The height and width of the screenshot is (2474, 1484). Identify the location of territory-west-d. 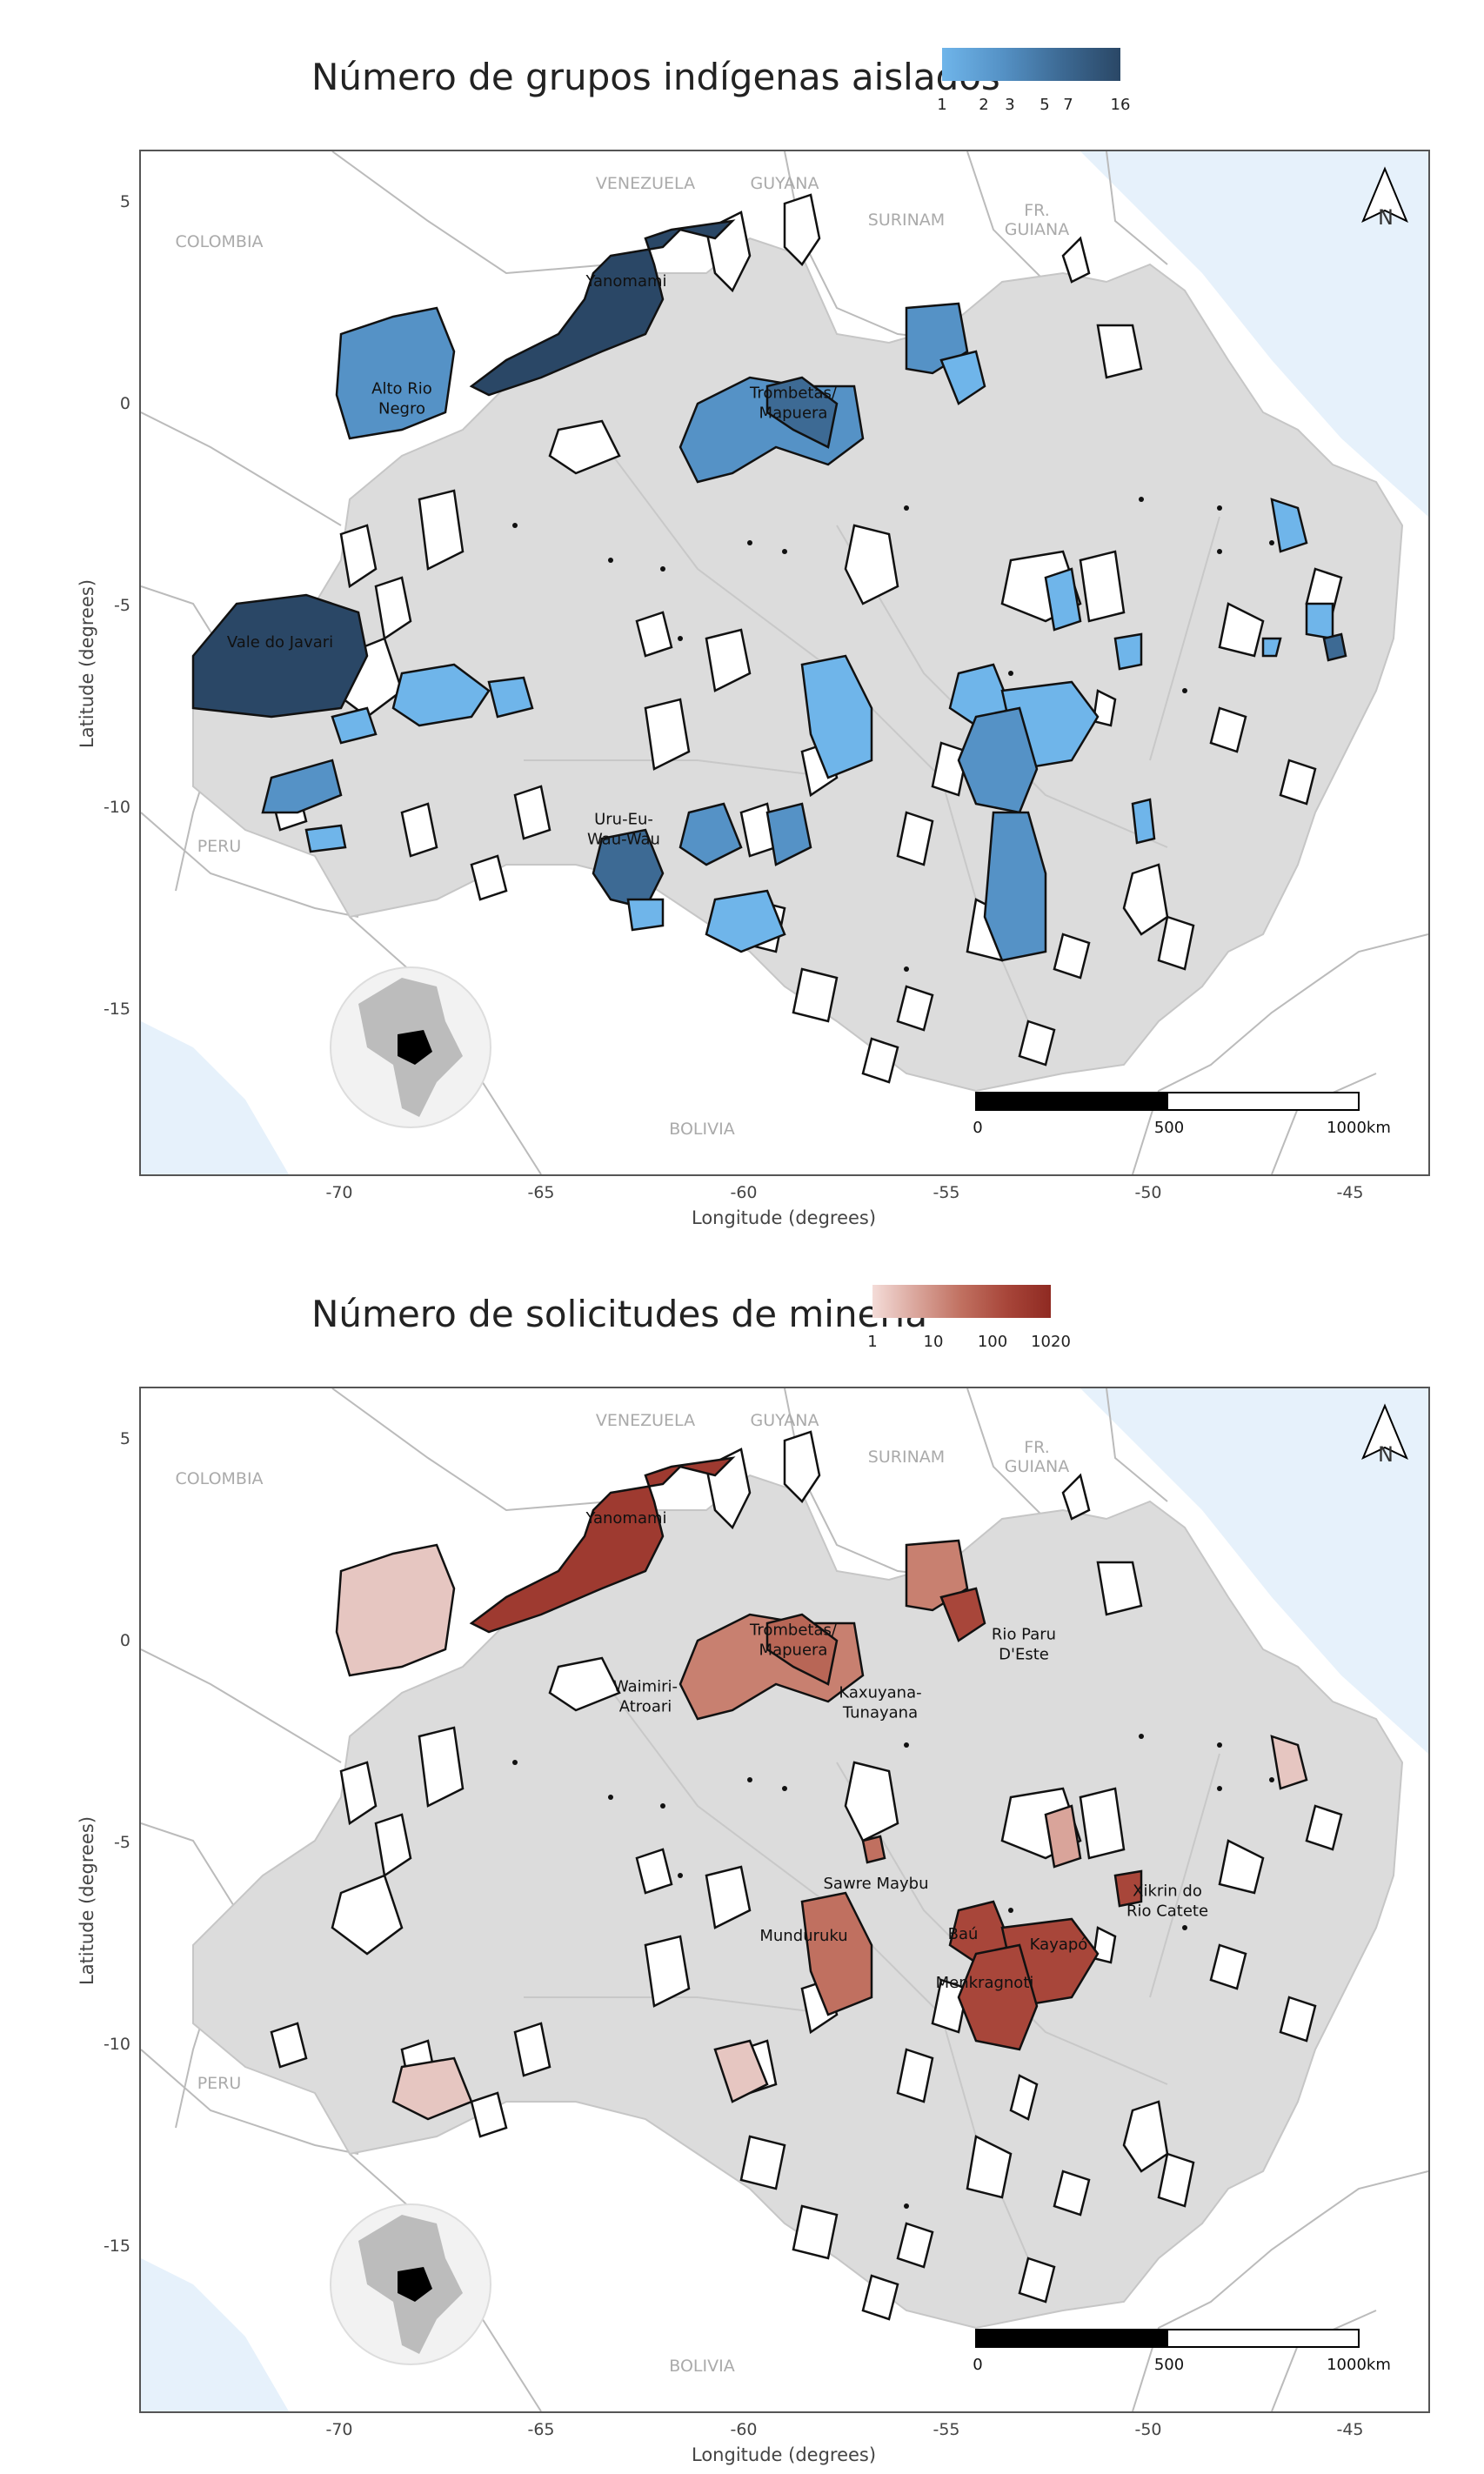
(302, 786).